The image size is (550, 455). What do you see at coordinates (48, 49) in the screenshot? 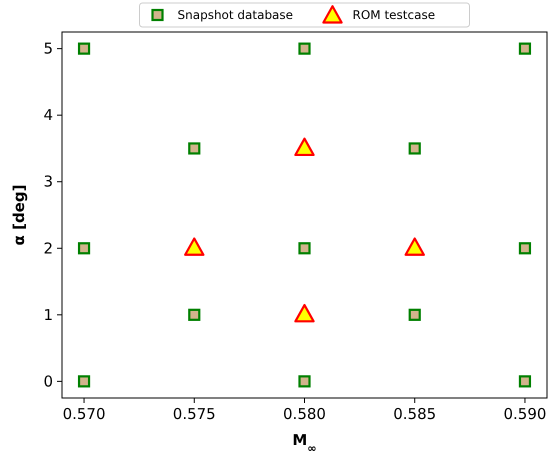
I see `y-tick-label: 5` at bounding box center [48, 49].